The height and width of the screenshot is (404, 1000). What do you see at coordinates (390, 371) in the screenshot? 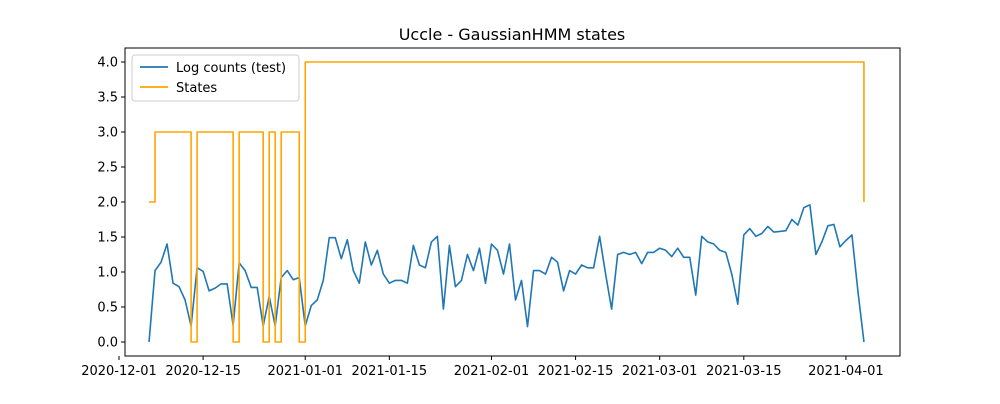
I see `x-tick-label: 2021-01-15` at bounding box center [390, 371].